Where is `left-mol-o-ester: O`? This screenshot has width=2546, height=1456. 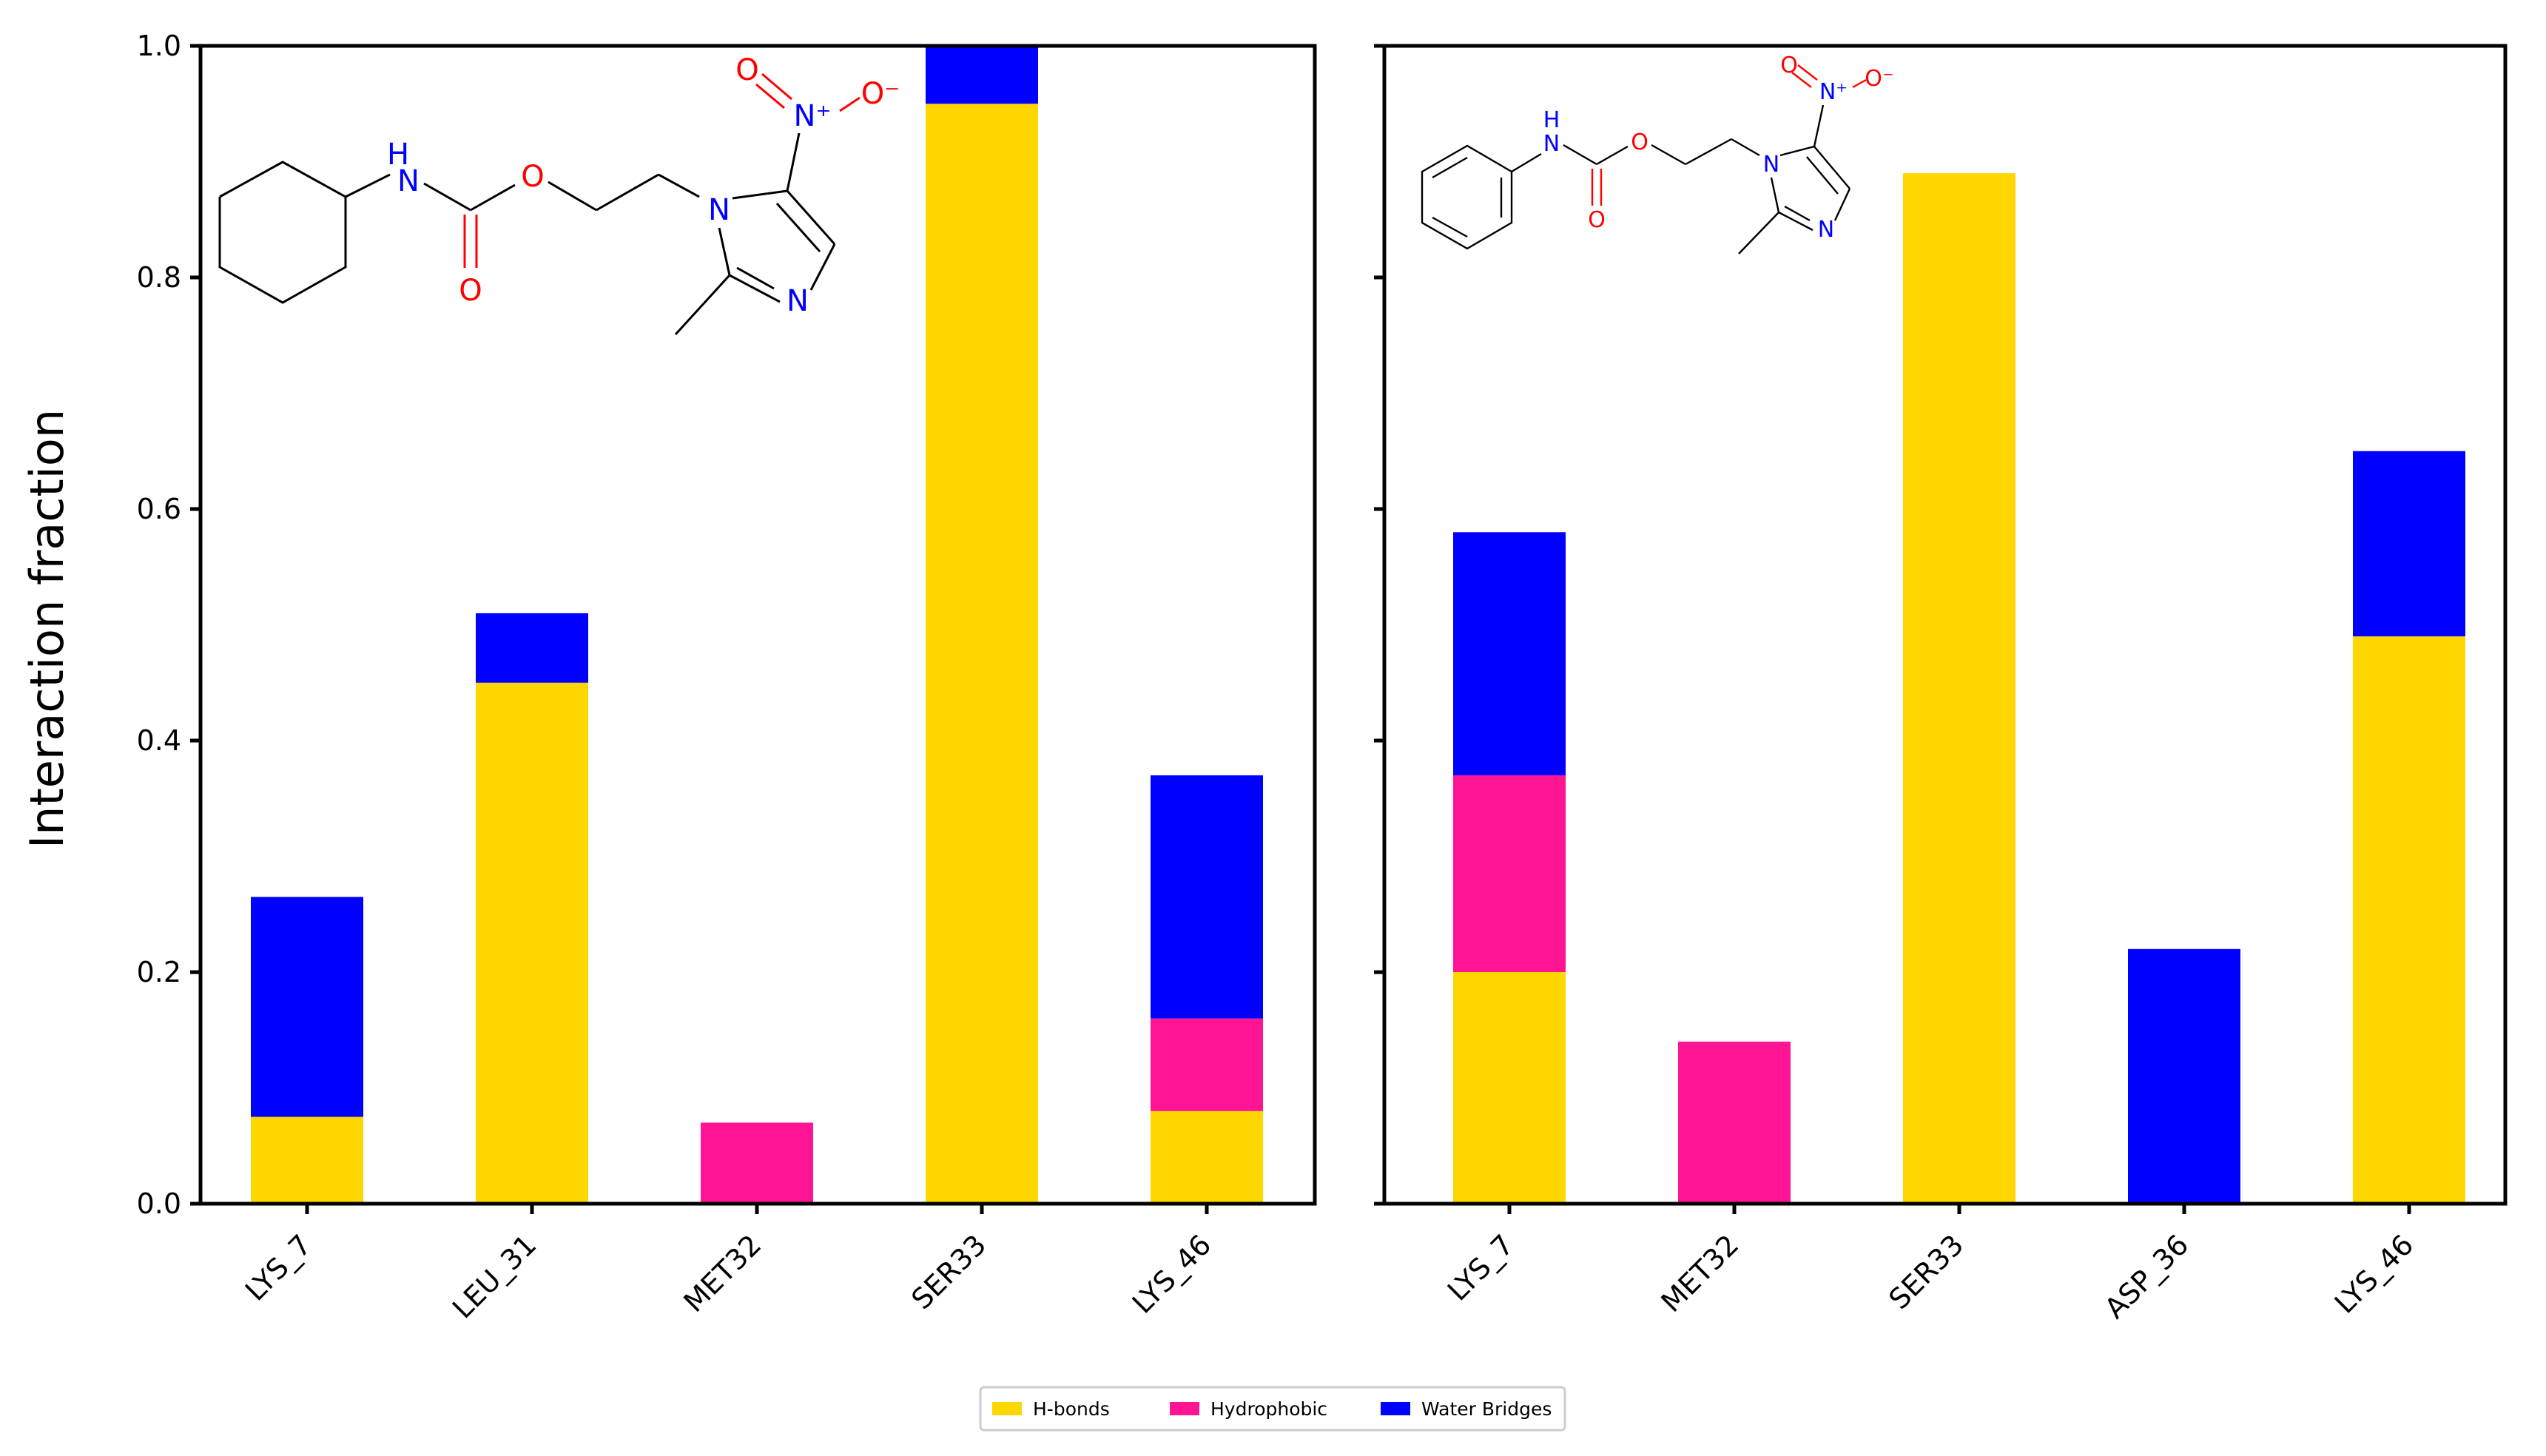 left-mol-o-ester: O is located at coordinates (532, 177).